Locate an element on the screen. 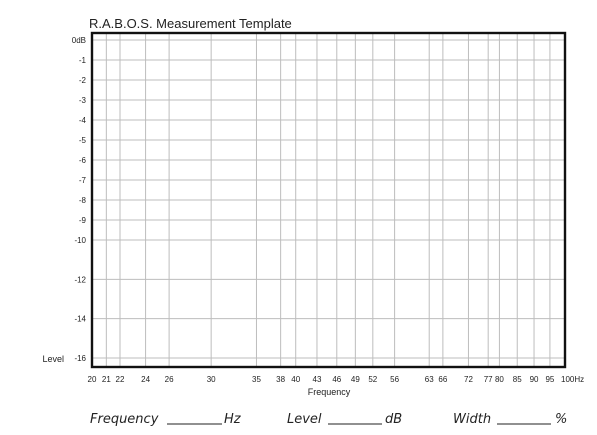 Image resolution: width=597 pixels, height=435 pixels. measurement-footer: Frequency Hz Level dB Width % is located at coordinates (328, 419).